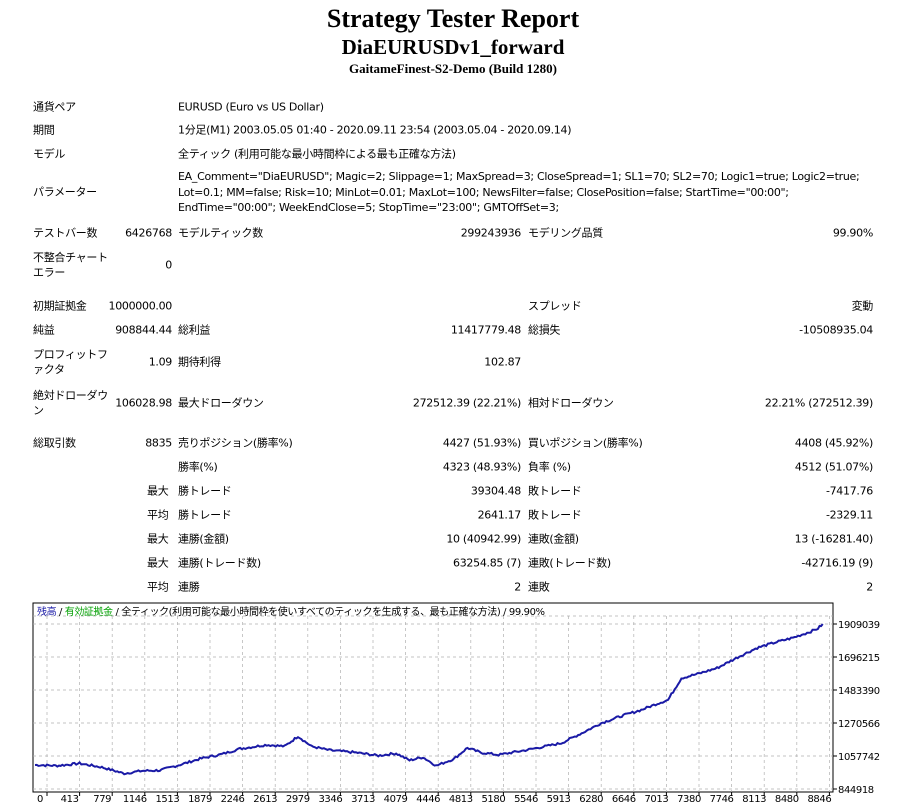 The width and height of the screenshot is (900, 809). Describe the element at coordinates (330, 799) in the screenshot. I see `x-tick-label: 3346` at that location.